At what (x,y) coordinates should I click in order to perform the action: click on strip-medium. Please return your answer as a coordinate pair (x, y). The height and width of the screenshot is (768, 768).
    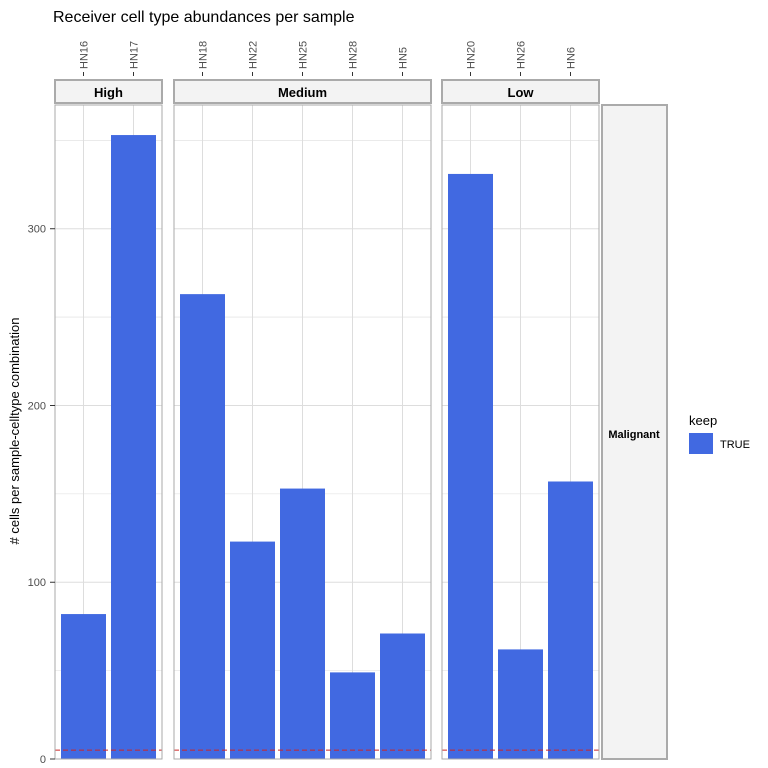
    Looking at the image, I should click on (302, 91).